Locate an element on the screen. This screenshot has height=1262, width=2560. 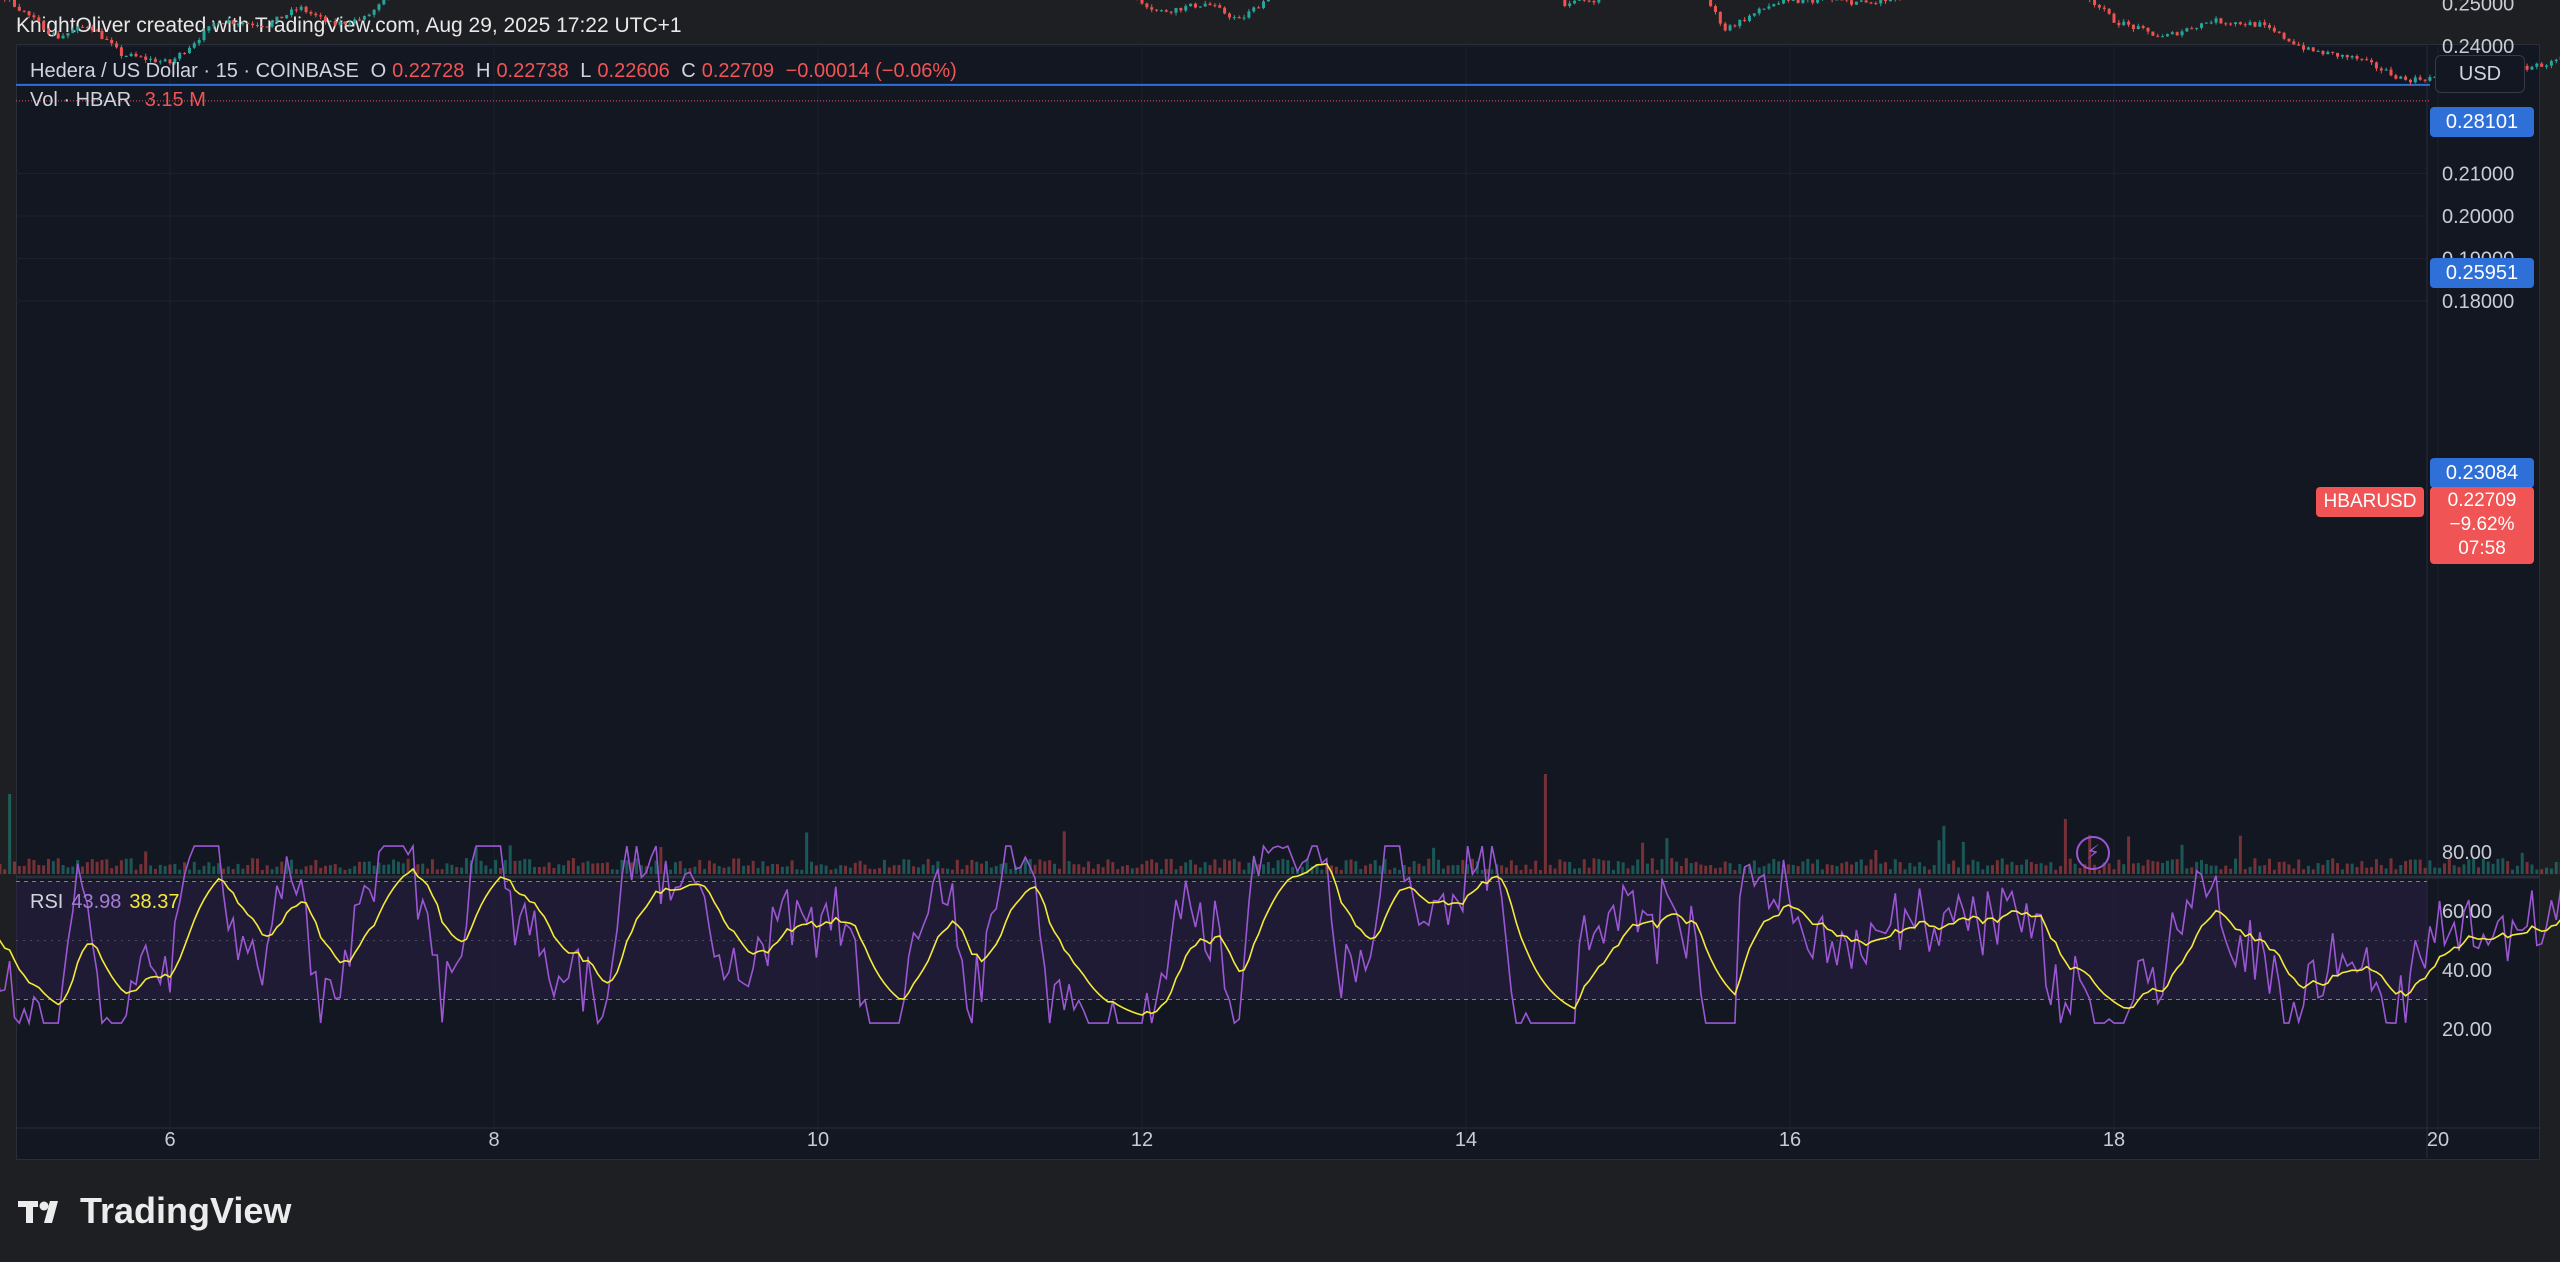
currency-button: USD is located at coordinates (2480, 74).